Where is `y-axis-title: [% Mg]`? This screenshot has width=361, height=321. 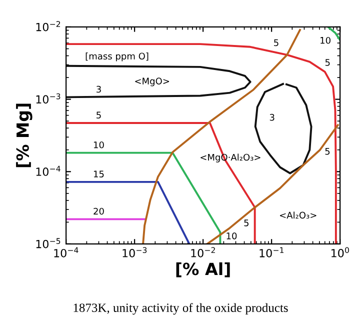
y-axis-title: [% Mg] is located at coordinates (24, 136).